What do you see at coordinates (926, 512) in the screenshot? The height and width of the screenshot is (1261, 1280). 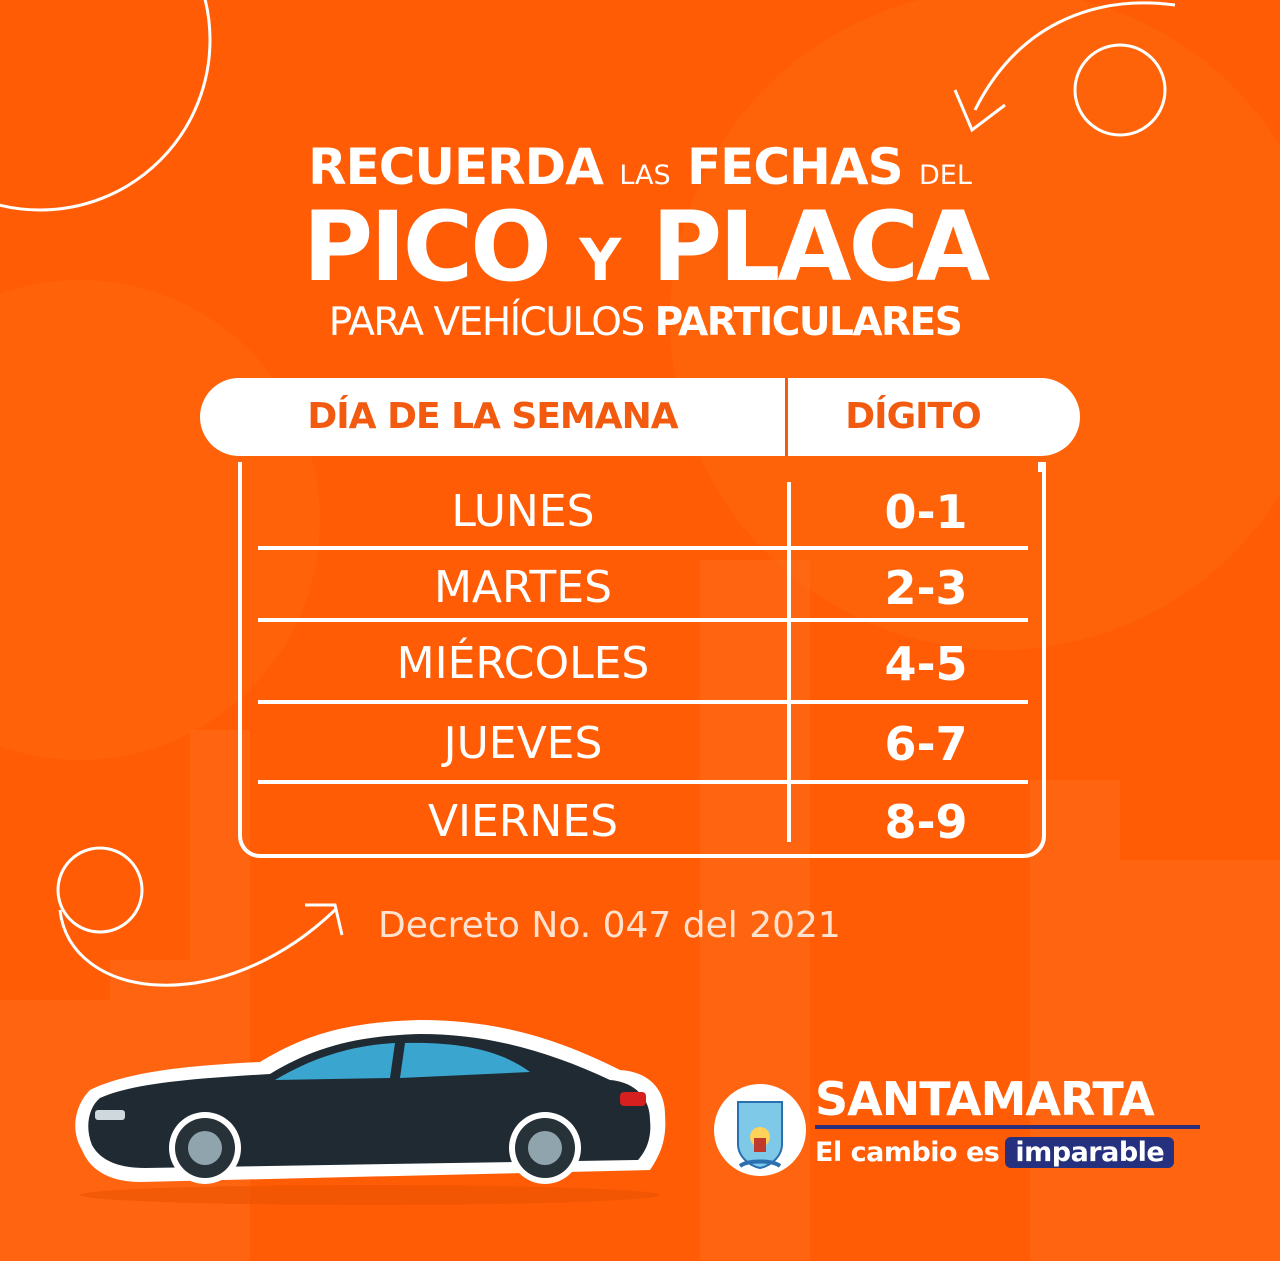 I see `digit-cell: 0-1` at bounding box center [926, 512].